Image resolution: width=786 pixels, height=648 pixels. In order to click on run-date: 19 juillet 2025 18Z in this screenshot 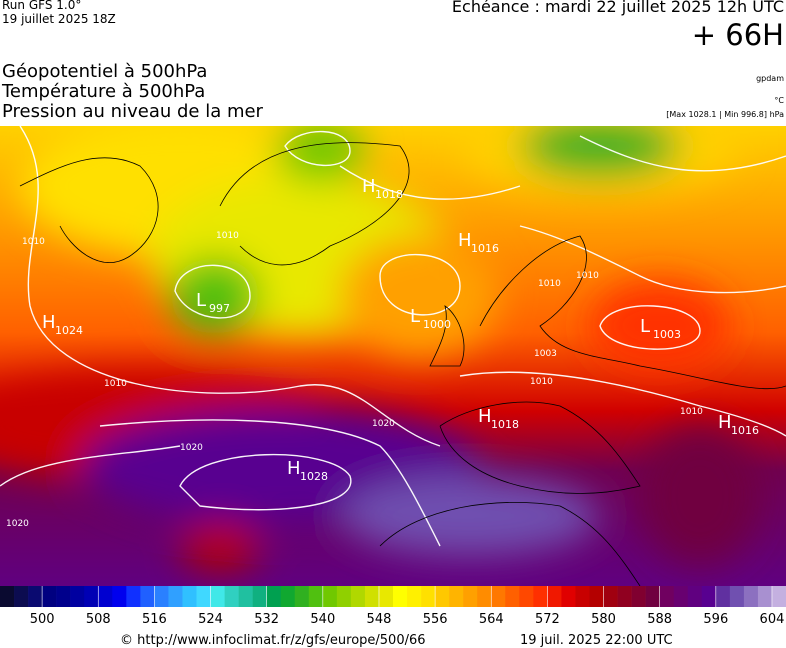, I will do `click(59, 19)`.